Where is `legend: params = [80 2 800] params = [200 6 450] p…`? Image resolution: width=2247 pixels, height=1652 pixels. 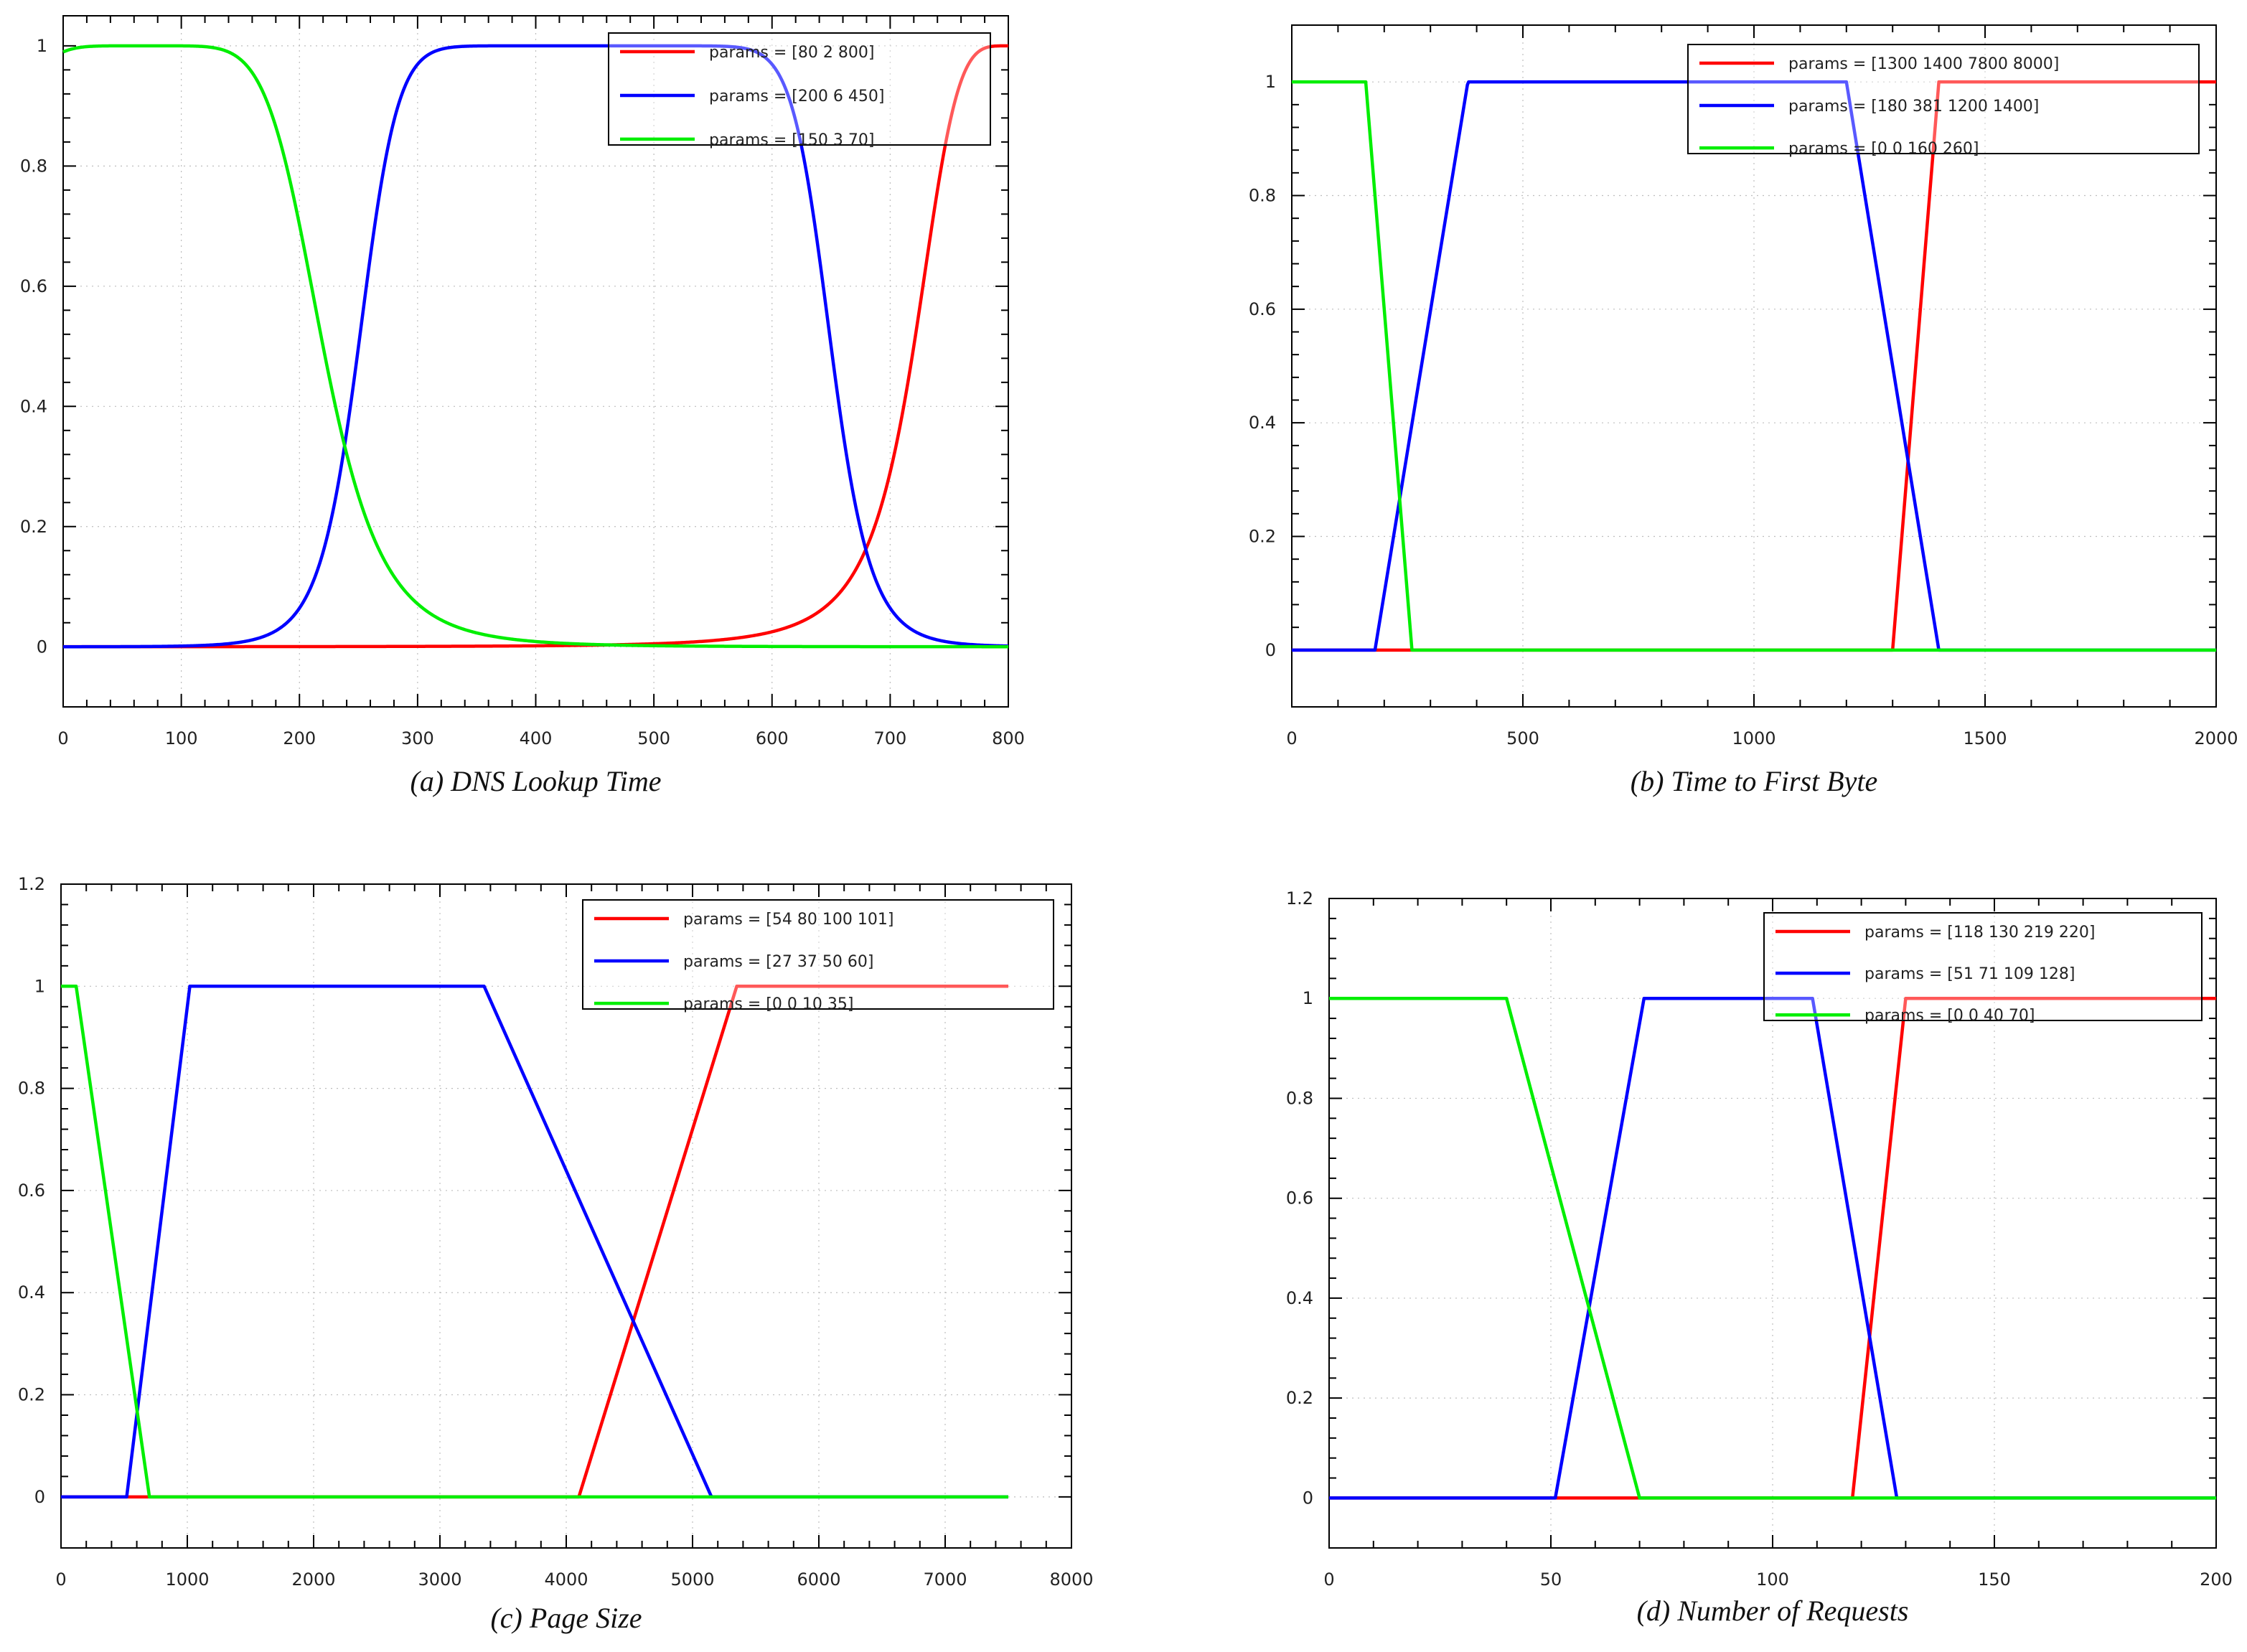
legend: params = [80 2 800] params = [200 6 450] p… is located at coordinates (799, 90).